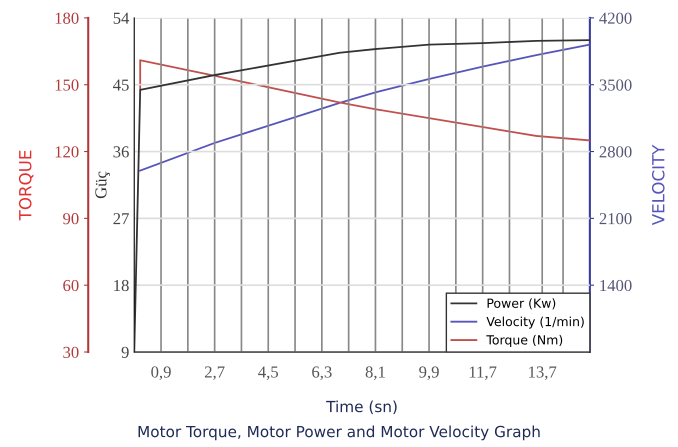 Image resolution: width=678 pixels, height=447 pixels. Describe the element at coordinates (71, 352) in the screenshot. I see `y3-tick-label: 30` at that location.